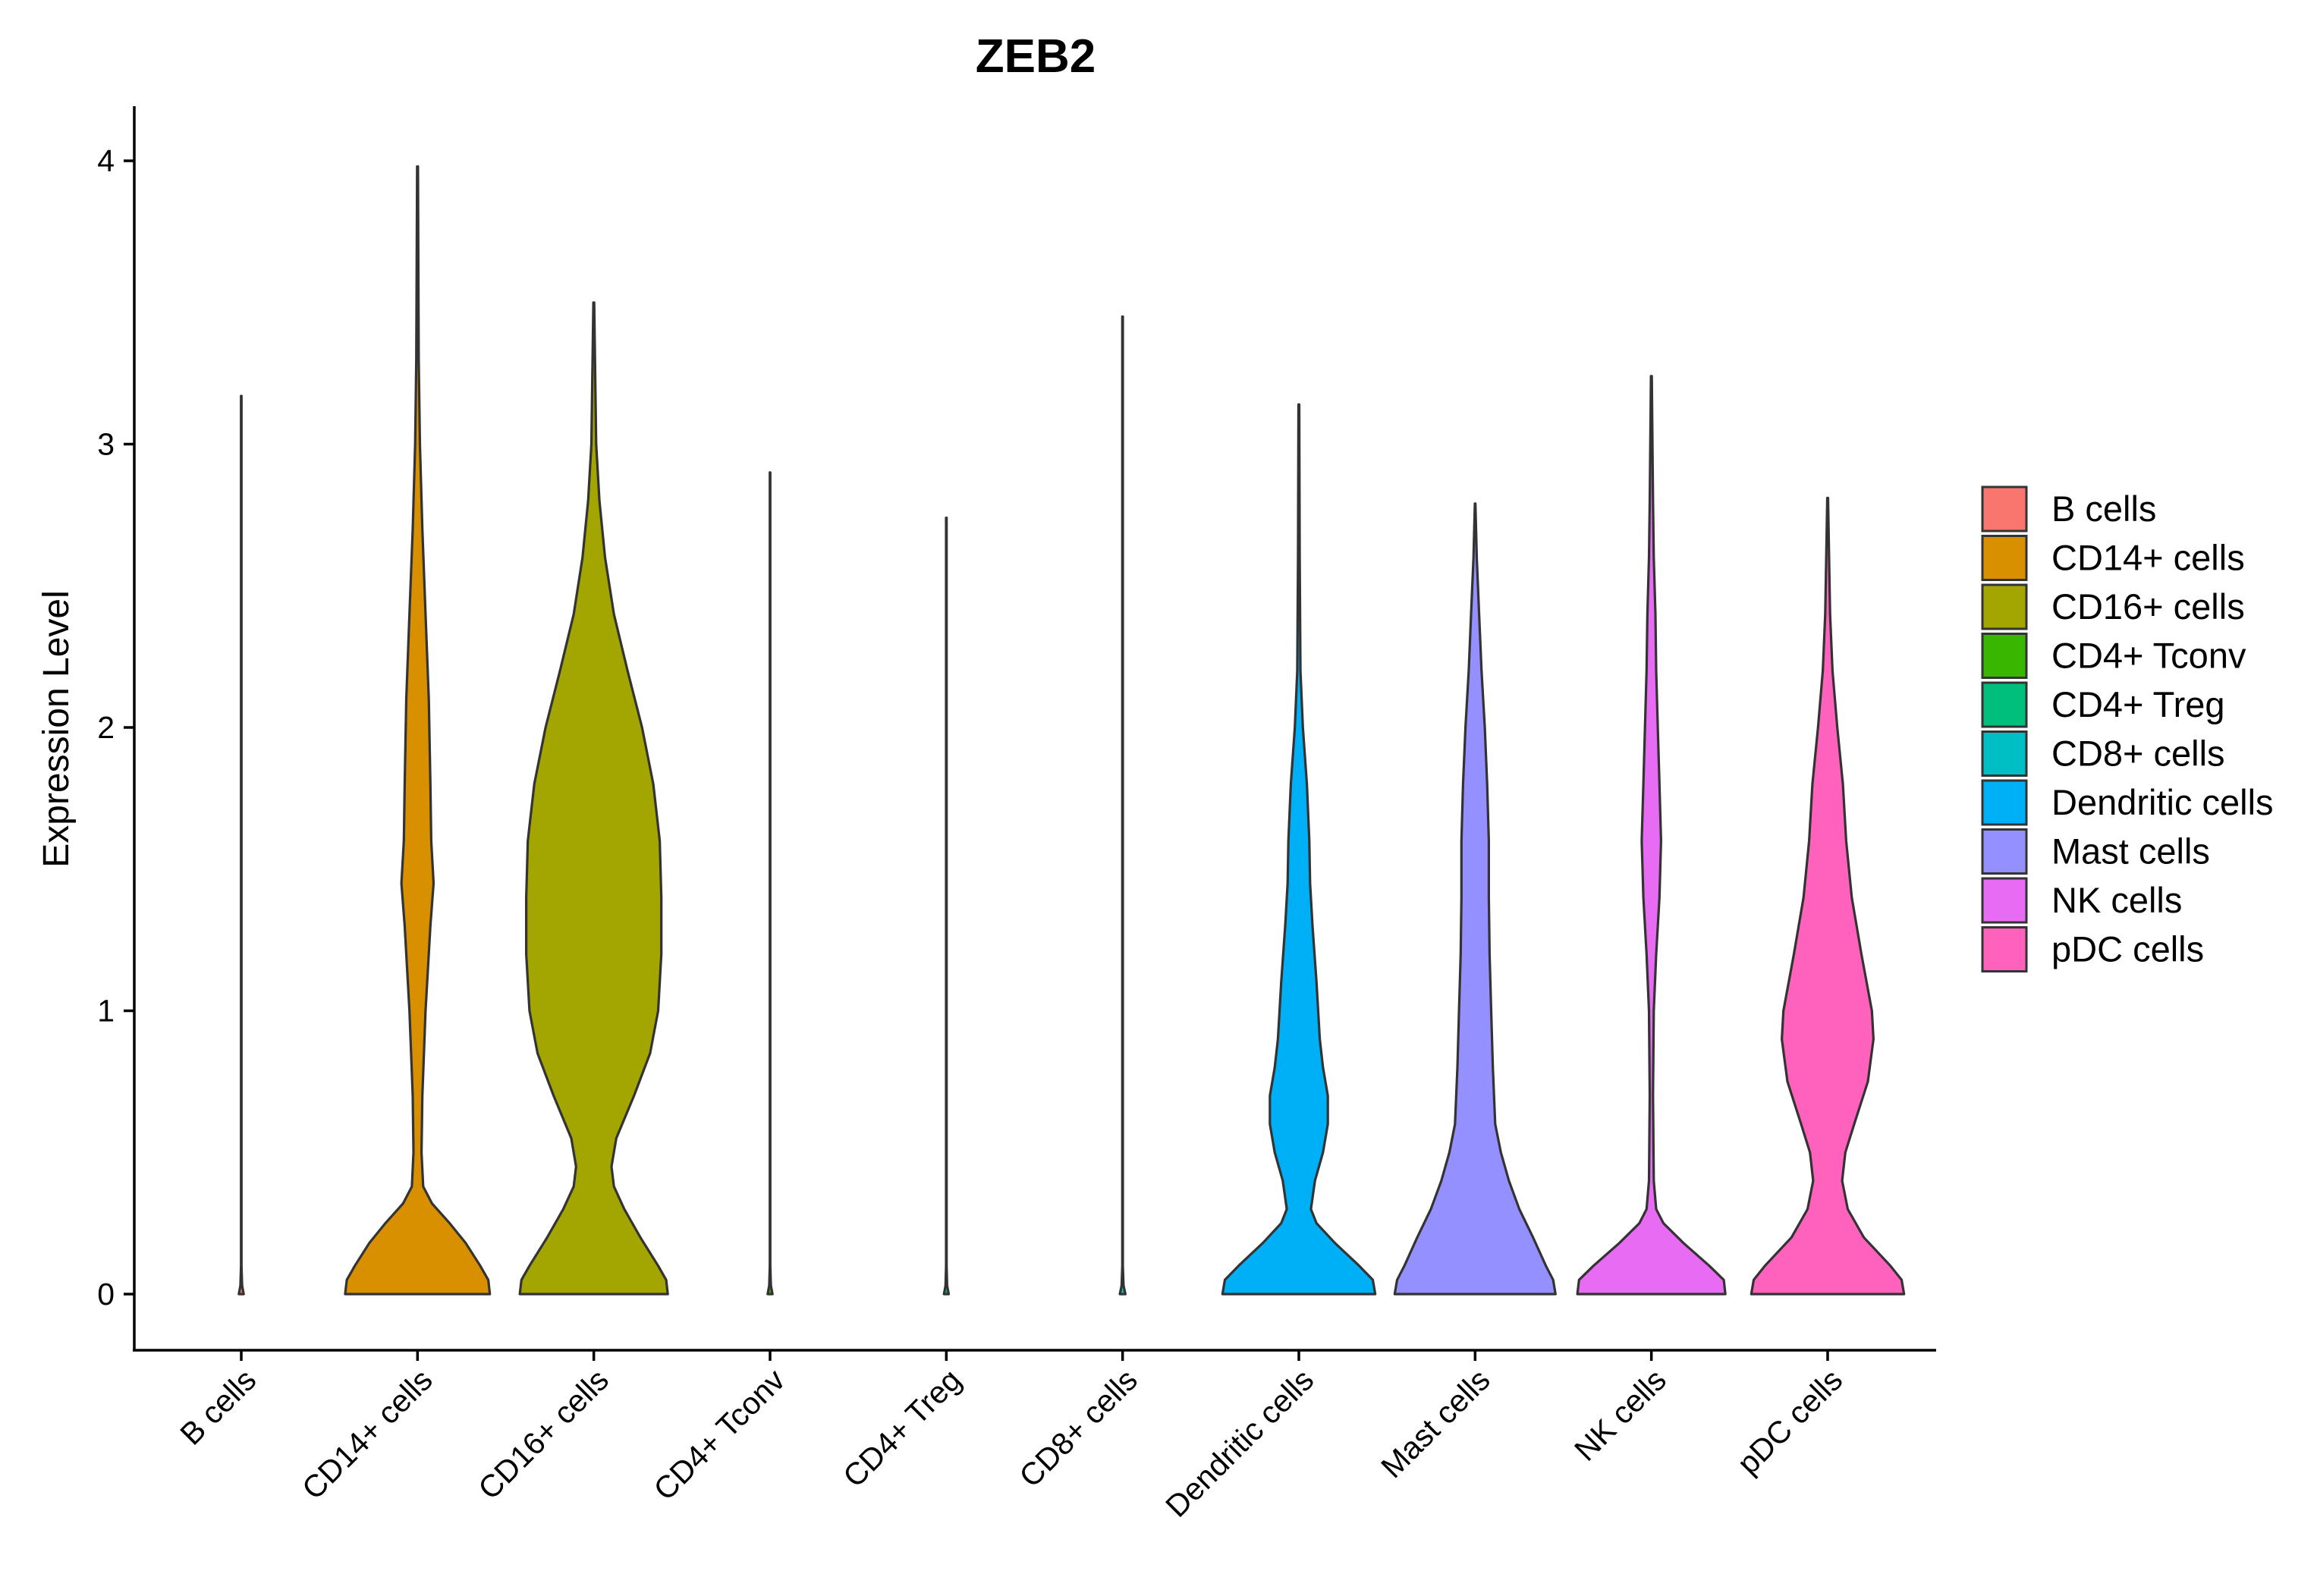 This screenshot has height=1596, width=2317. I want to click on legend-label: CD4+ Tconv, so click(2148, 656).